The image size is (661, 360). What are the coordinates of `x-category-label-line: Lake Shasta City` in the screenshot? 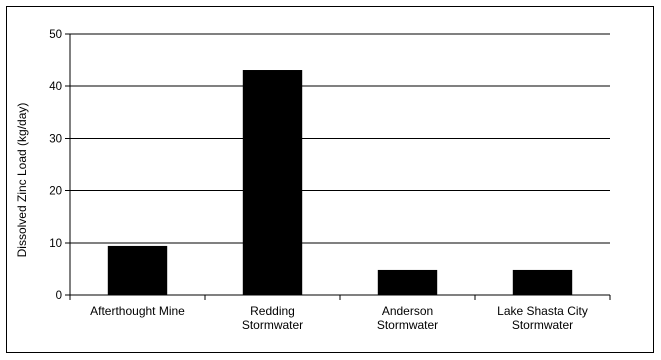 It's located at (542, 311).